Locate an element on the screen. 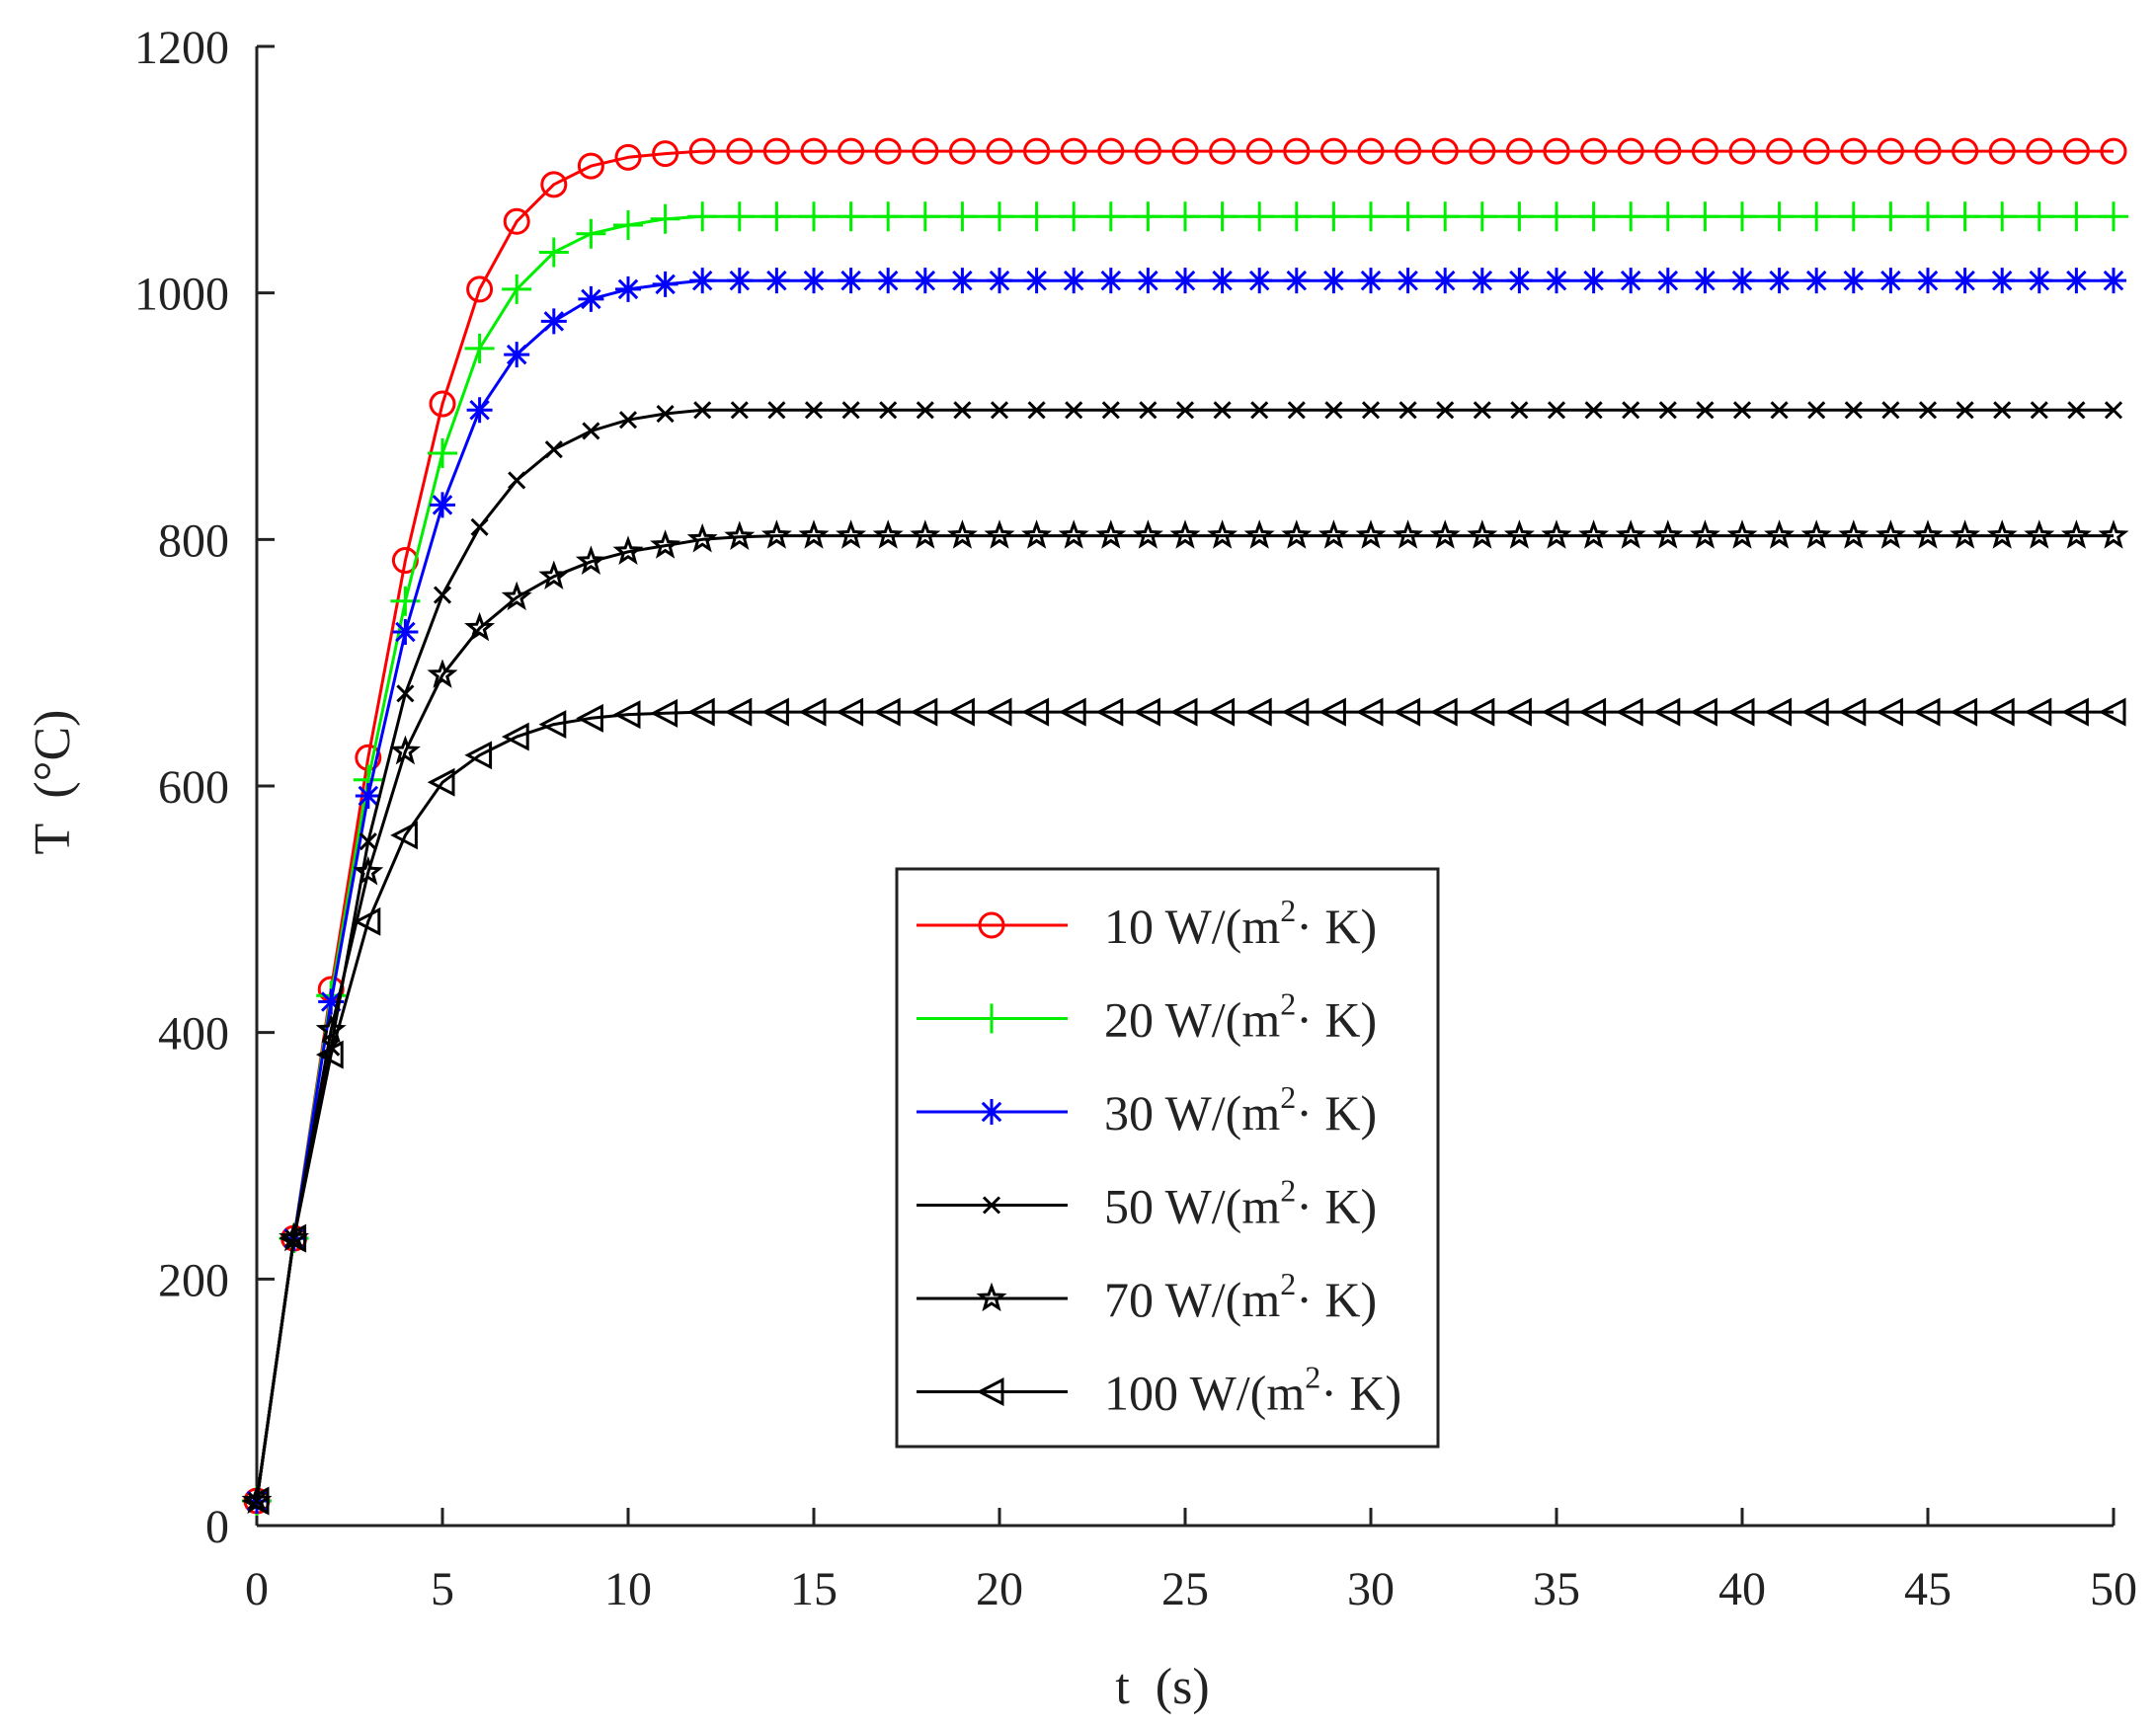 The height and width of the screenshot is (1728, 2156). y-tick-label: 200 is located at coordinates (193, 1280).